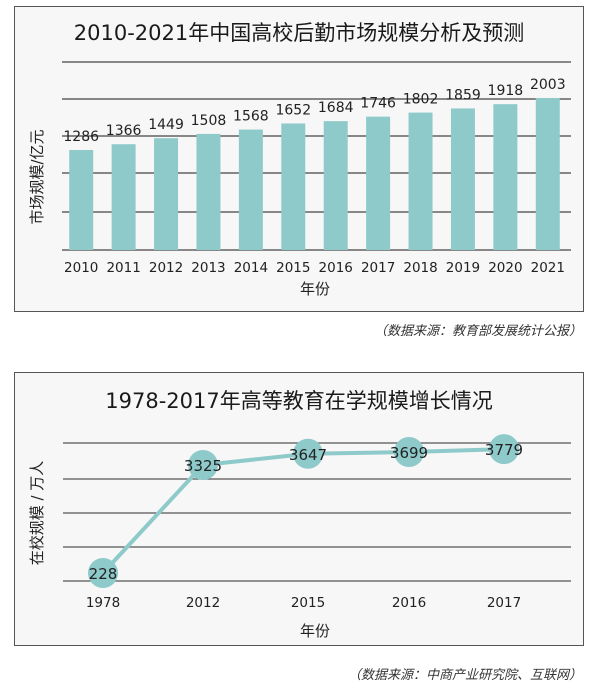  I want to click on y-axis-label: 在校规模 / 万人, so click(37, 513).